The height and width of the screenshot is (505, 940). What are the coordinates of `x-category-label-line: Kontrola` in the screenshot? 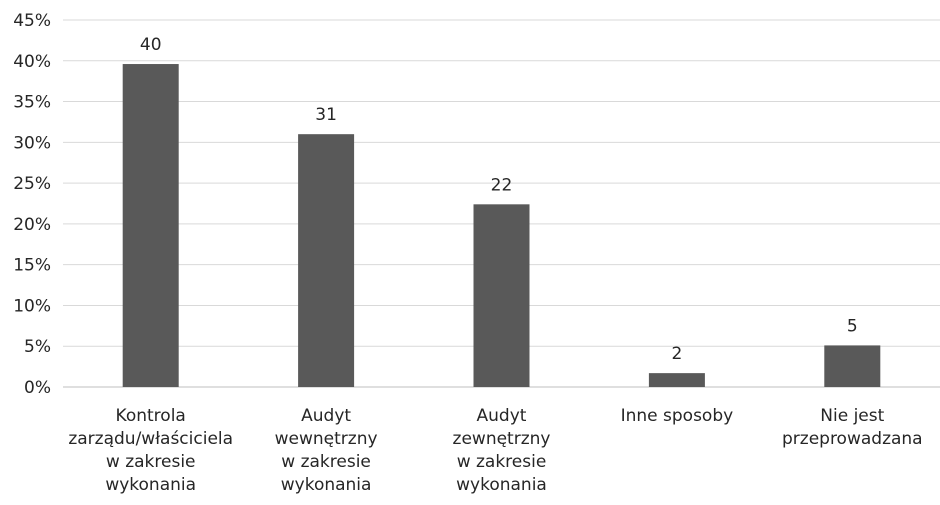 It's located at (151, 416).